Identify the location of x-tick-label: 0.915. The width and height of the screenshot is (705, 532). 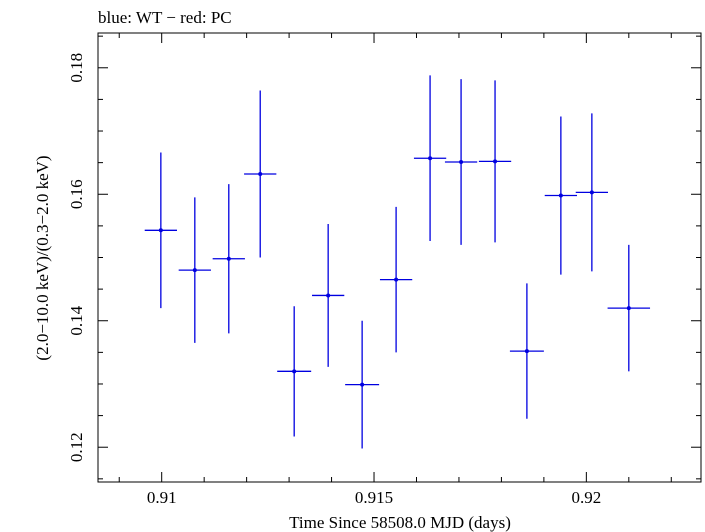
(374, 497).